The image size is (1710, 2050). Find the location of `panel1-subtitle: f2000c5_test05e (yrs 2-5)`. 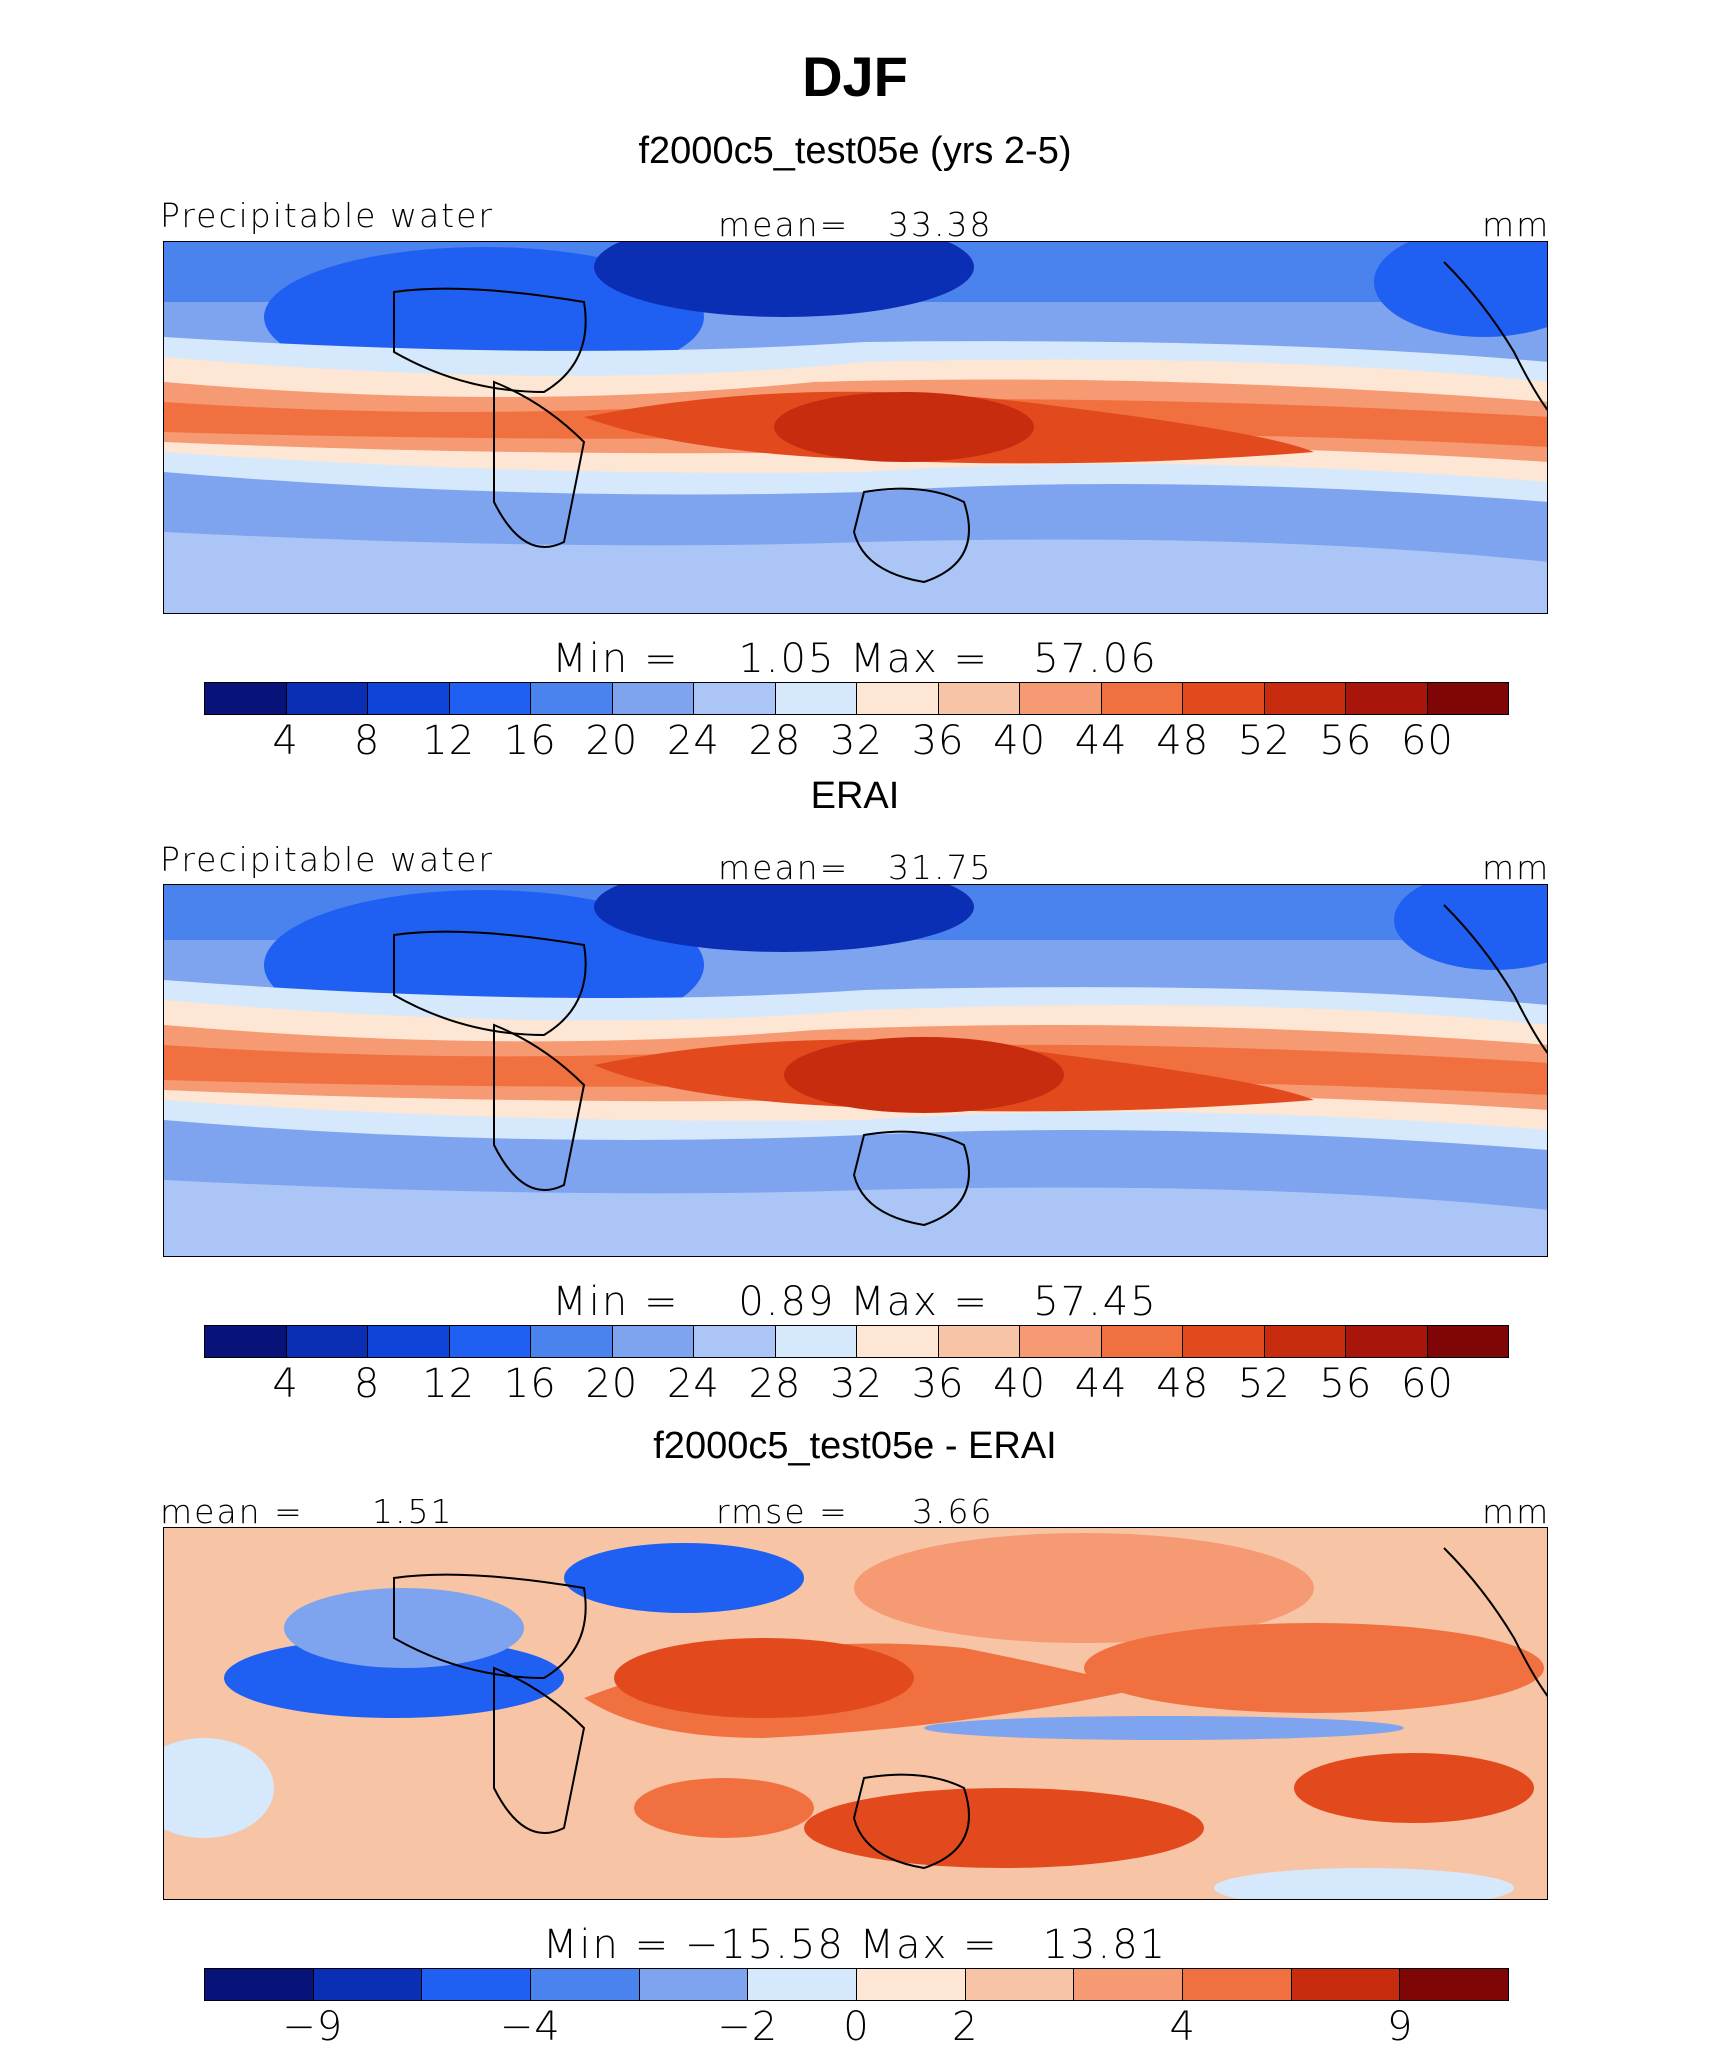

panel1-subtitle: f2000c5_test05e (yrs 2-5) is located at coordinates (855, 151).